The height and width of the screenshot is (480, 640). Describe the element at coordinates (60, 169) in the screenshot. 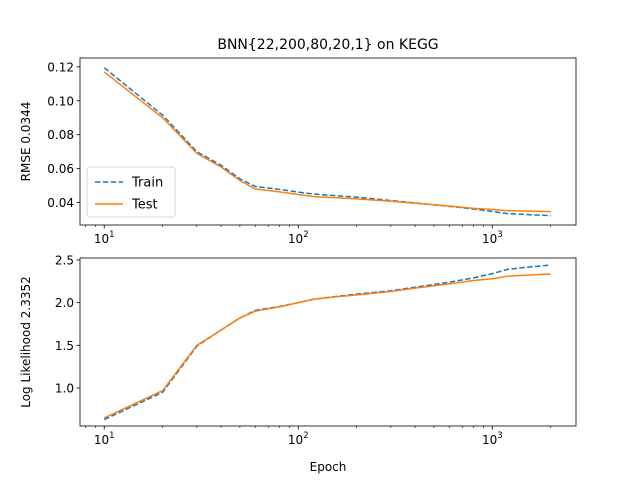

I see `y-tick-label: 0.06` at that location.